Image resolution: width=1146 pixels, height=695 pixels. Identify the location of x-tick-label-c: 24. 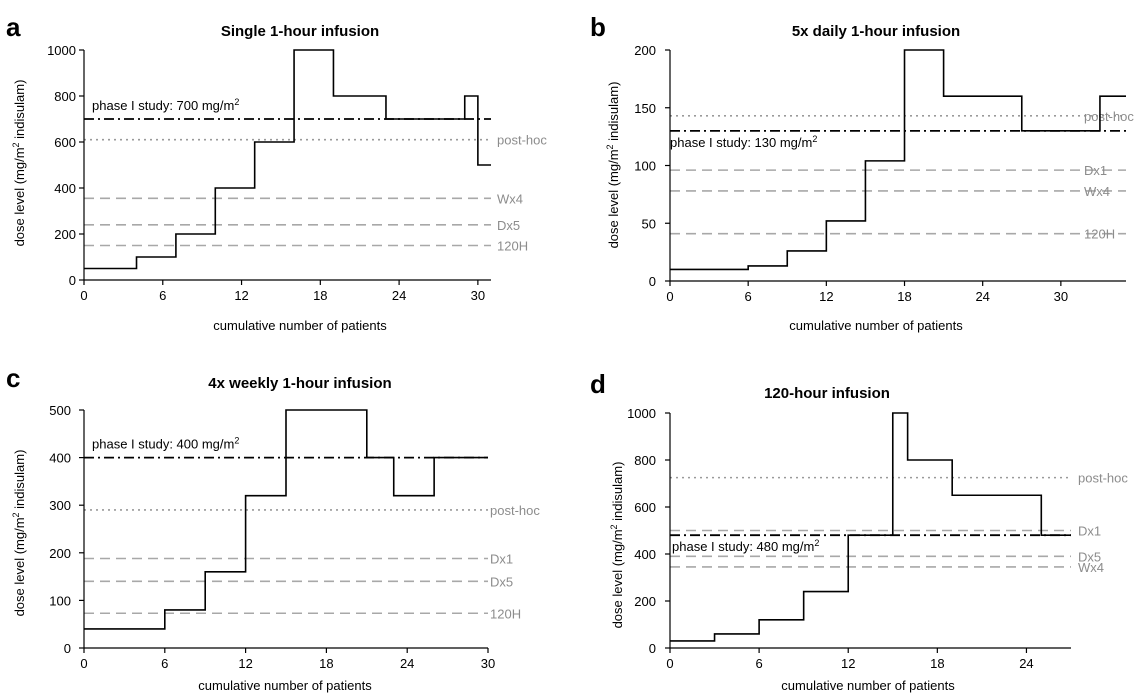
(407, 663).